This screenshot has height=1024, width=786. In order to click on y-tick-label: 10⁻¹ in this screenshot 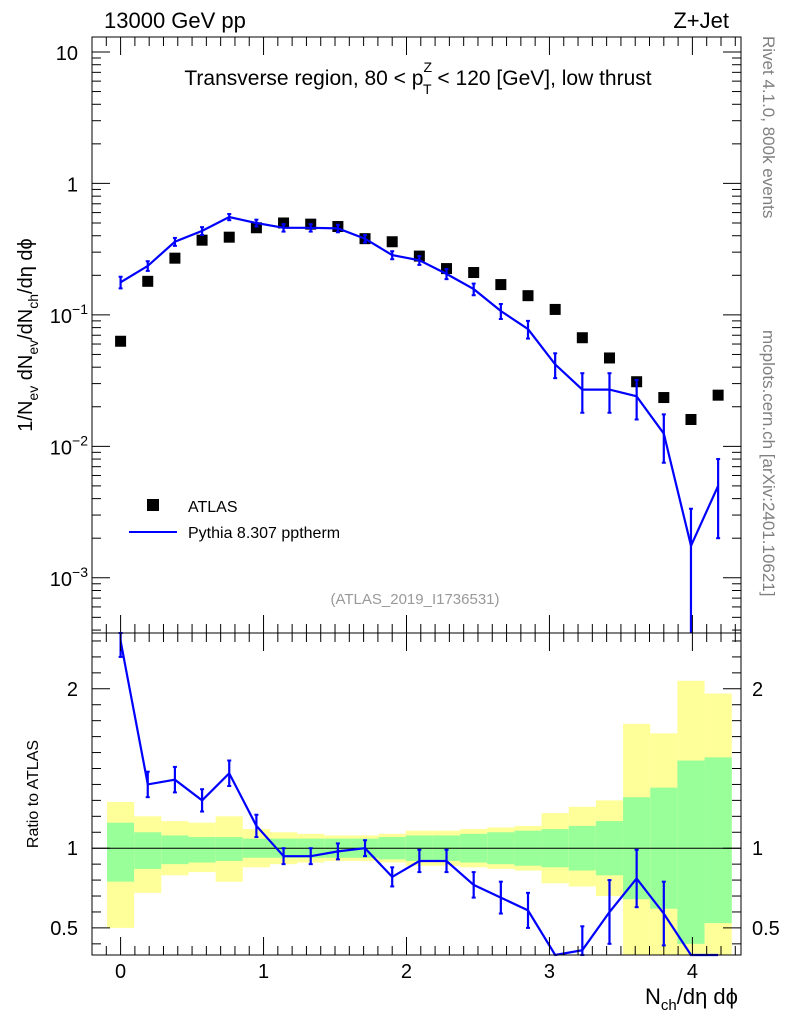, I will do `click(69, 314)`.